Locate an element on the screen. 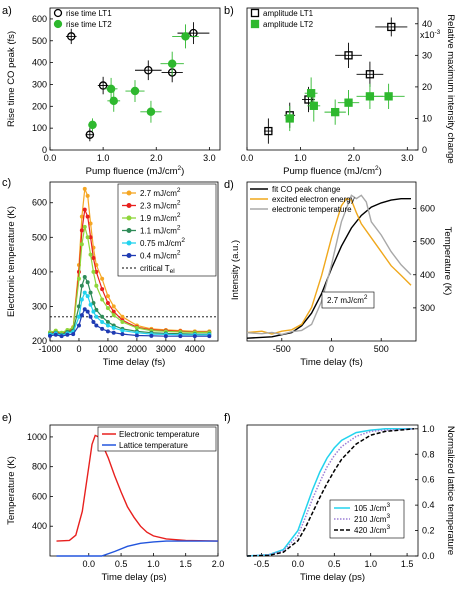 This screenshot has width=463, height=596. x-tick-label-f: 0.0 is located at coordinates (298, 564).